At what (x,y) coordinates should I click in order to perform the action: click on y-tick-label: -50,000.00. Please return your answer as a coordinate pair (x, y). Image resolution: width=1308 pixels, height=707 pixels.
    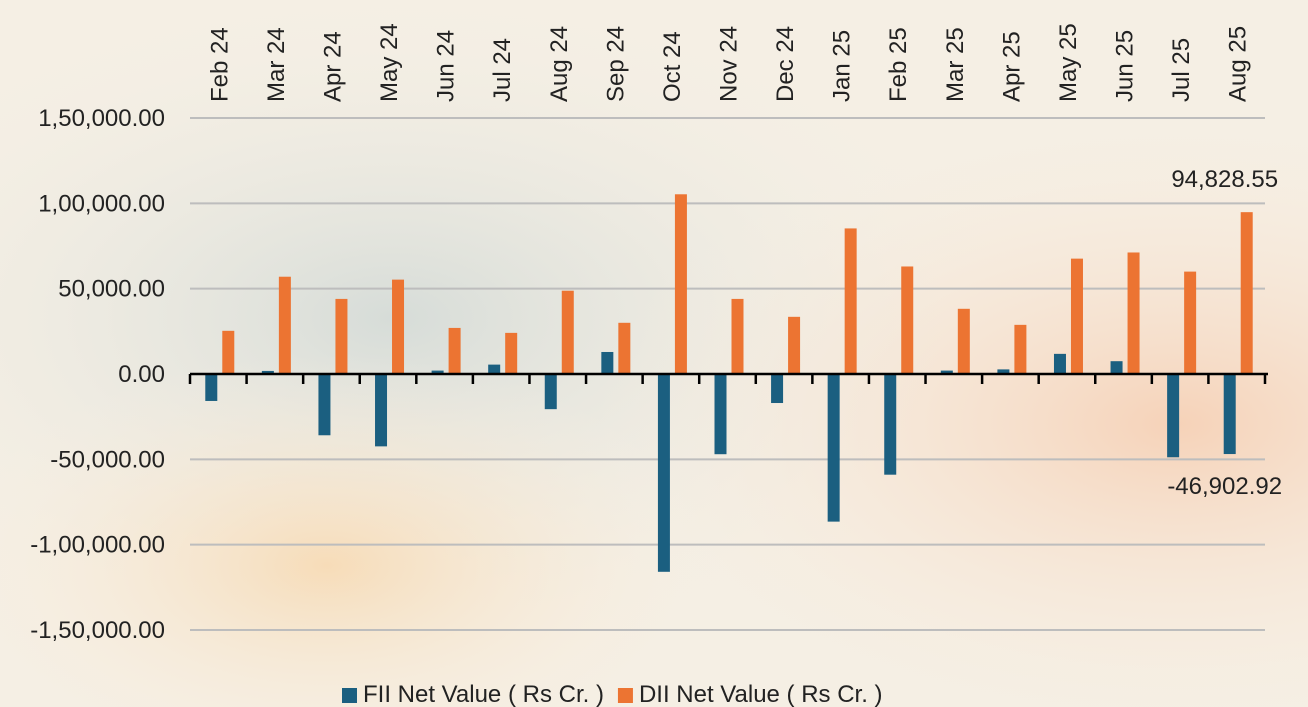
    Looking at the image, I should click on (107, 459).